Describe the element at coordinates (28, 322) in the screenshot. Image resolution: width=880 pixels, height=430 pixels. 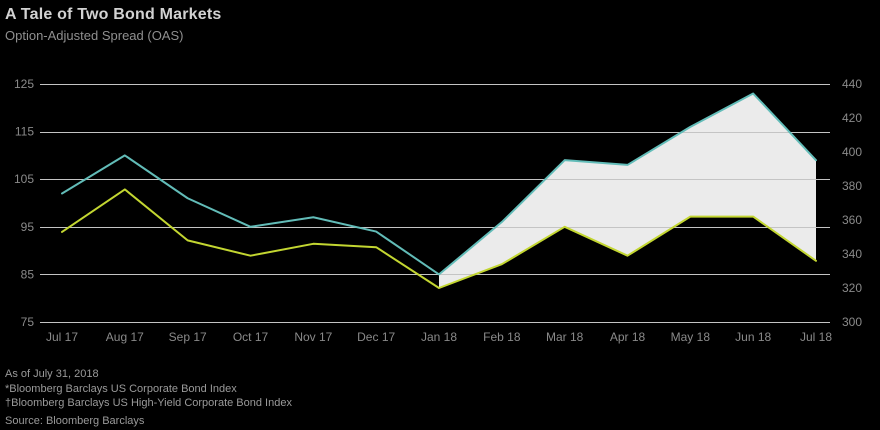
I see `svg-text: 75` at that location.